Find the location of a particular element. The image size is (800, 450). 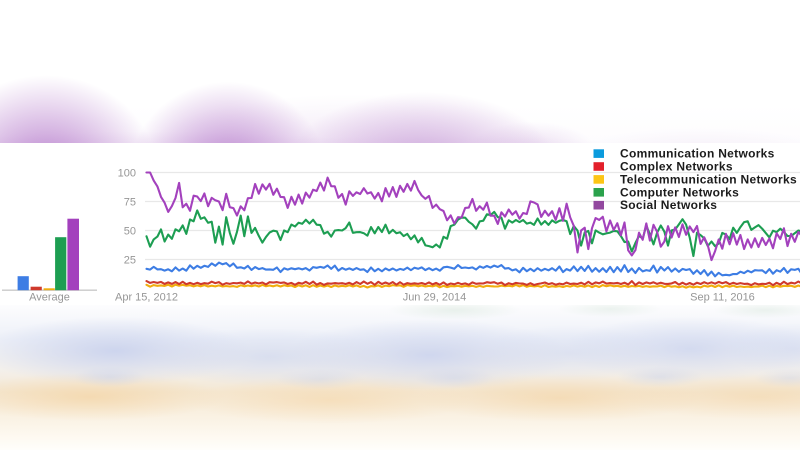

svg-text: Social Networks is located at coordinates (668, 205).